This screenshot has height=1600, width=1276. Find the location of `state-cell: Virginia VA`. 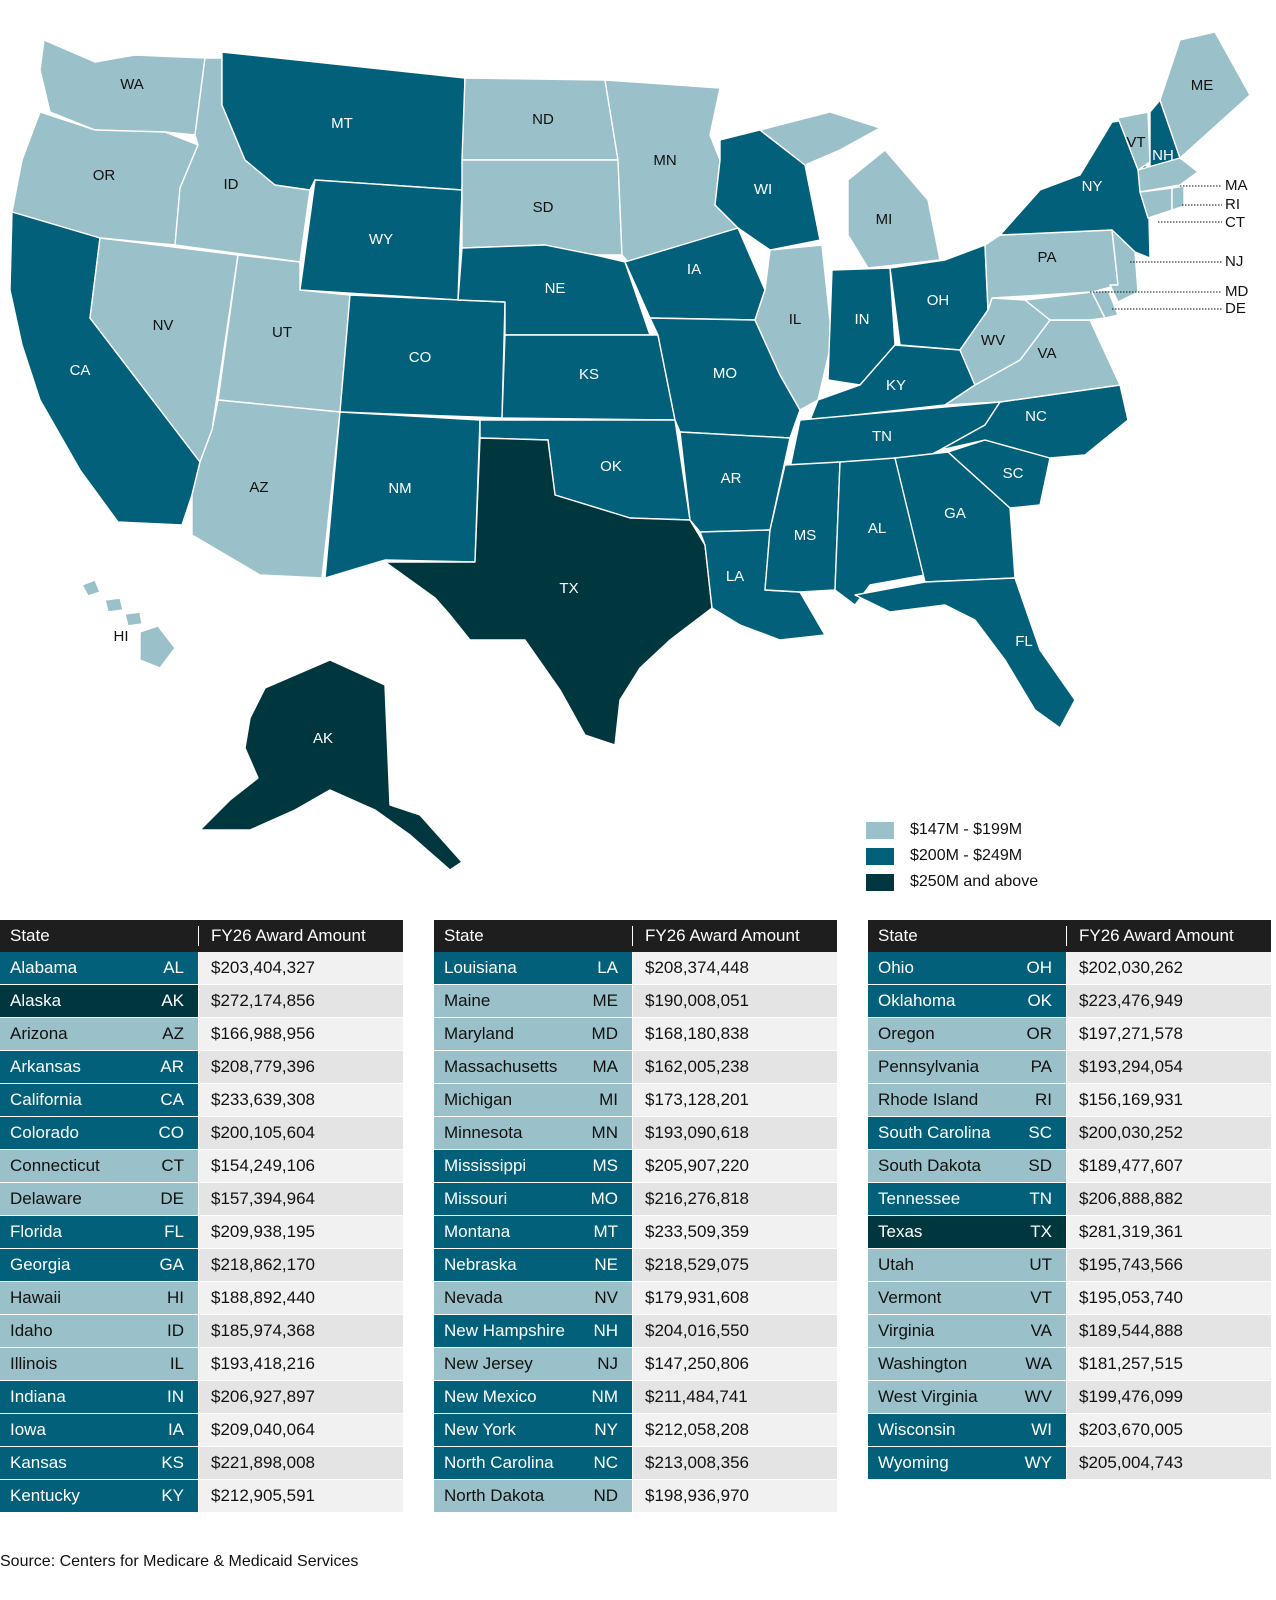

state-cell: Virginia VA is located at coordinates (967, 1331).